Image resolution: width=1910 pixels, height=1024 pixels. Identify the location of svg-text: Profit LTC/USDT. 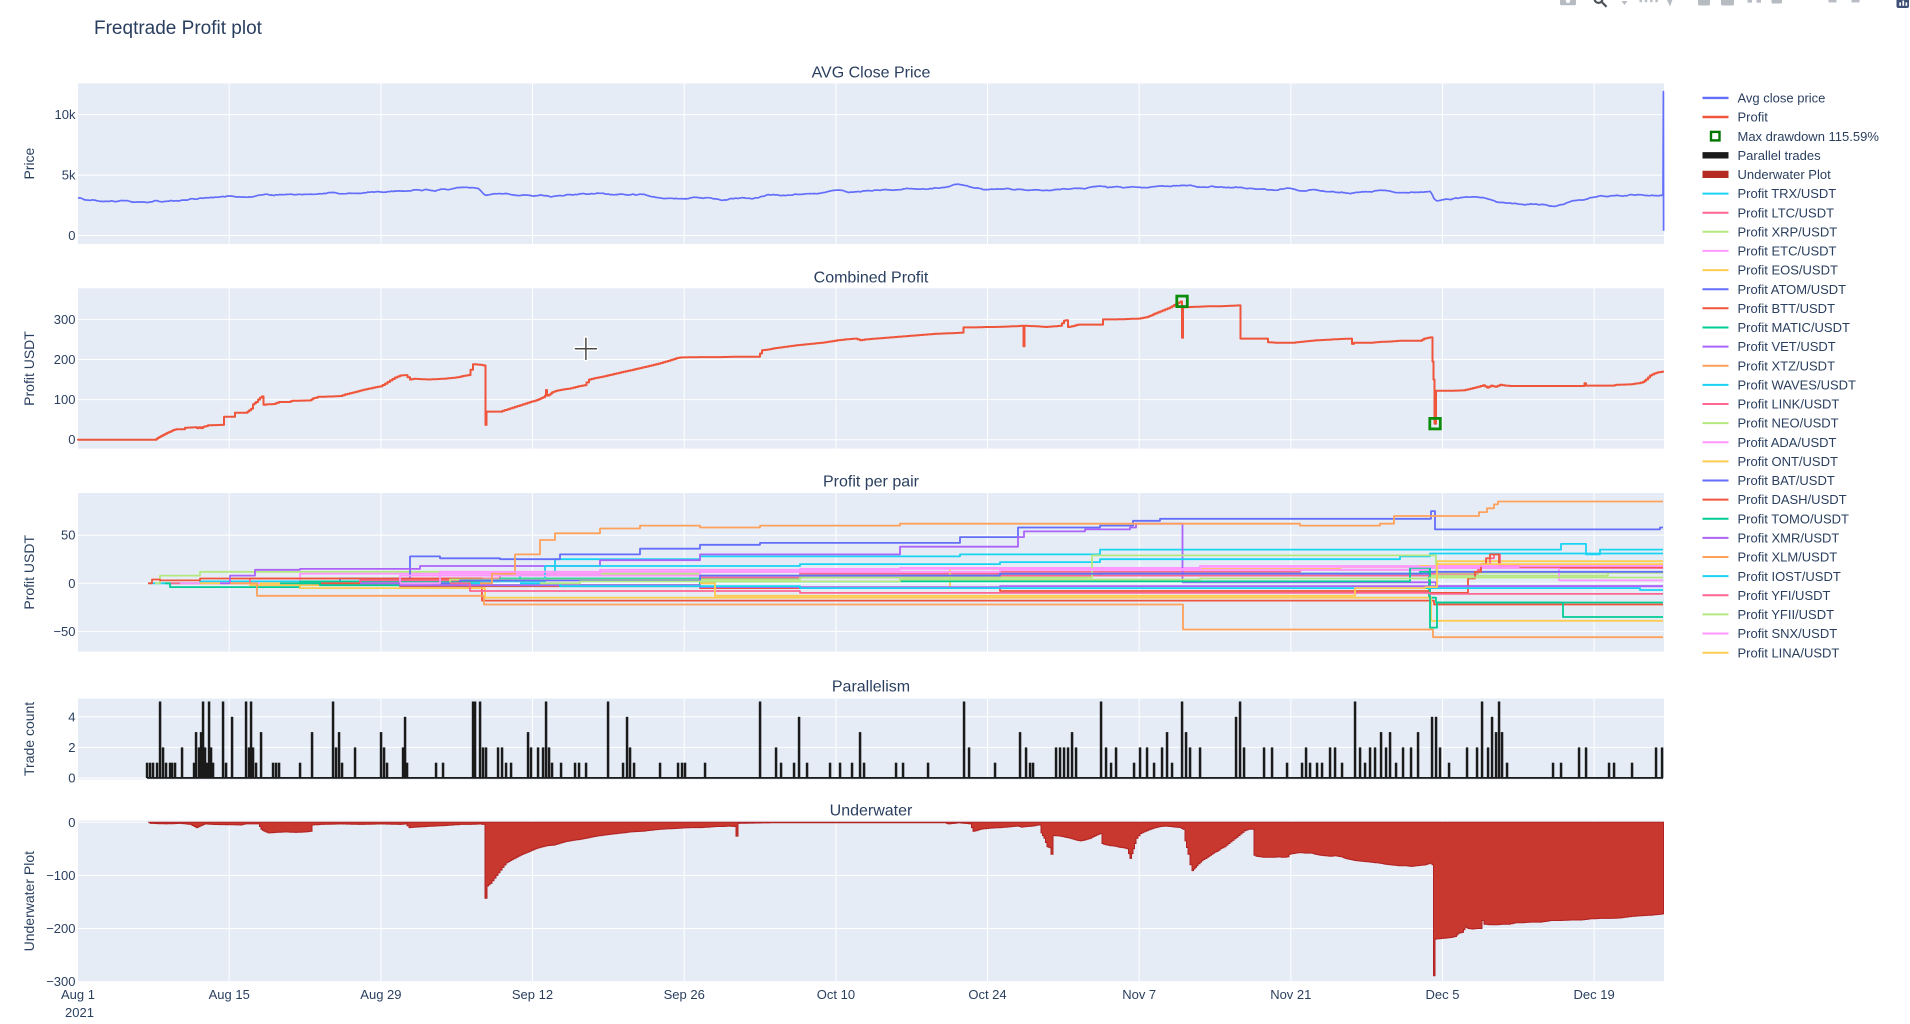
(1786, 212).